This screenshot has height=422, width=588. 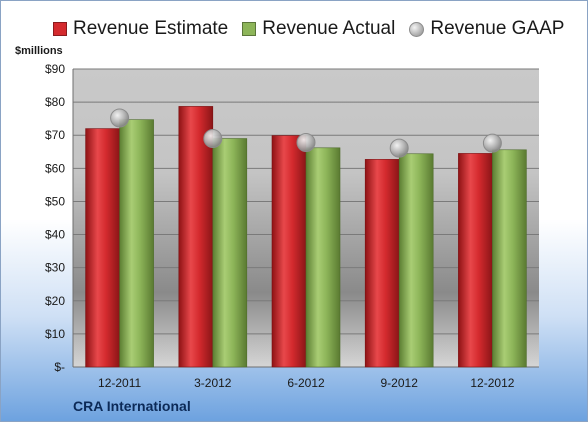 I want to click on legend-item-gaap: Revenue GAAP, so click(x=486, y=29).